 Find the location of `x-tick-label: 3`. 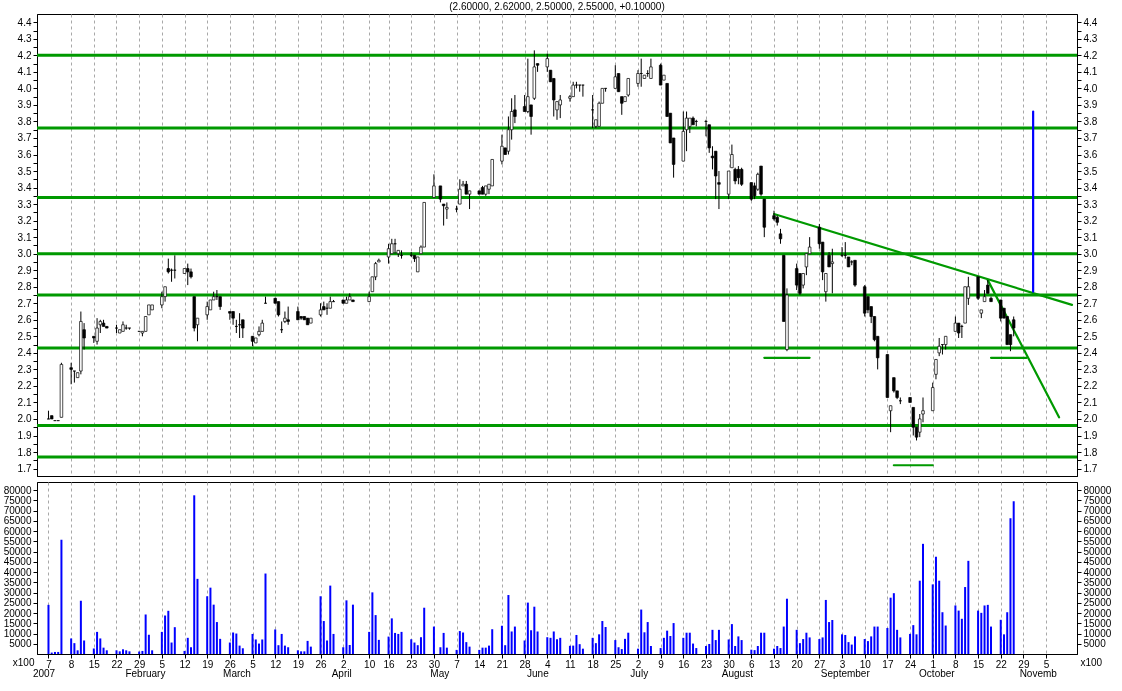

x-tick-label: 3 is located at coordinates (842, 664).